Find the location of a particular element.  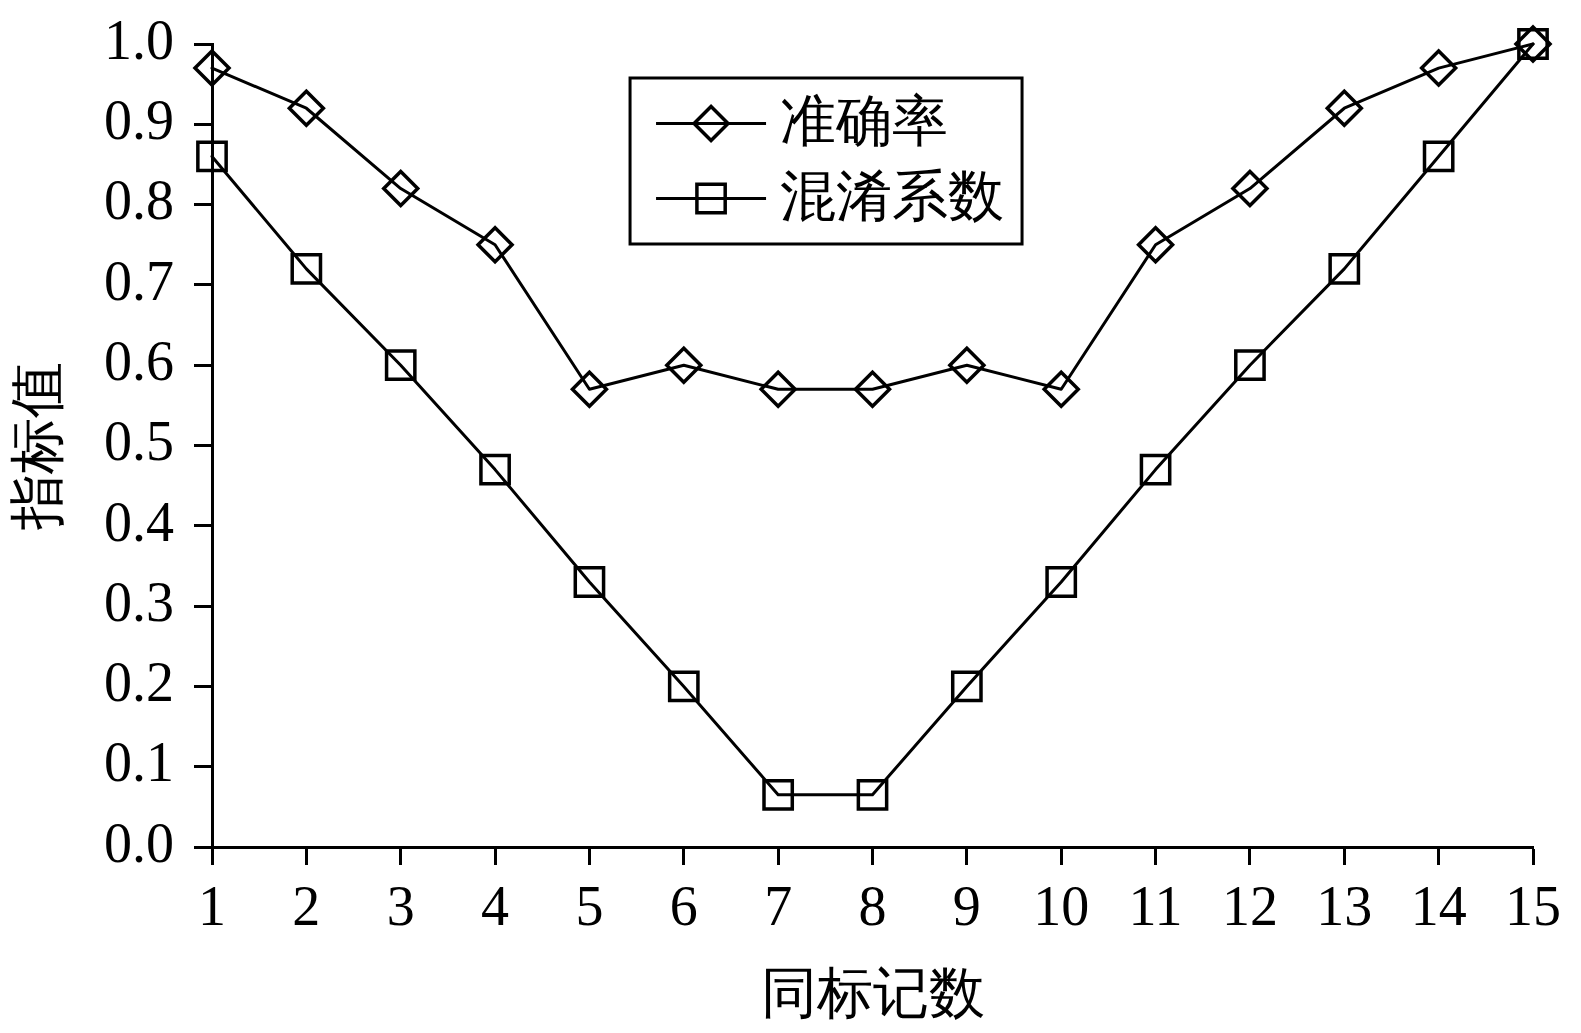

x-tick-label: 13 is located at coordinates (1344, 906).